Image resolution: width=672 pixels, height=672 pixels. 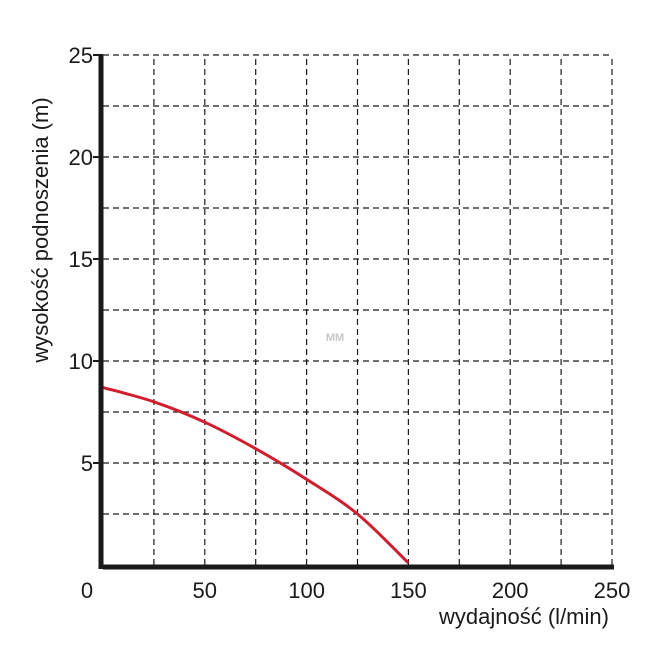 What do you see at coordinates (40, 230) in the screenshot?
I see `y-axis-title: wysokość podnoszenia (m)` at bounding box center [40, 230].